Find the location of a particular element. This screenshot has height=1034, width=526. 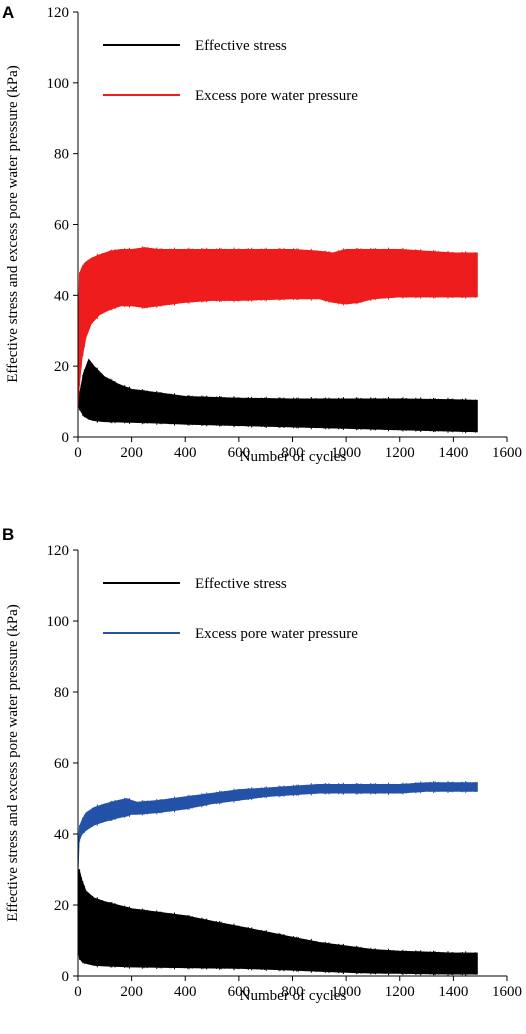

panel-b-legend-effective-stress: Effective stress is located at coordinates (241, 584).